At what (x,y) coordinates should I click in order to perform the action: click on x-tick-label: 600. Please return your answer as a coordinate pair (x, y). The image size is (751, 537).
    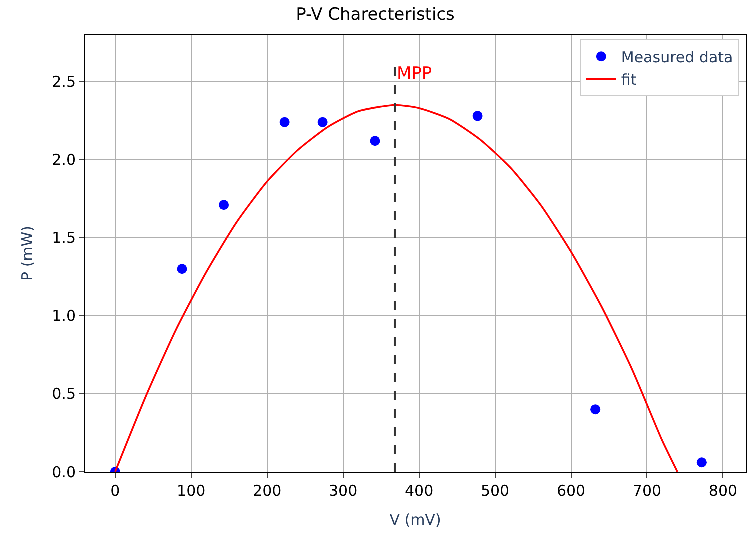
    Looking at the image, I should click on (571, 491).